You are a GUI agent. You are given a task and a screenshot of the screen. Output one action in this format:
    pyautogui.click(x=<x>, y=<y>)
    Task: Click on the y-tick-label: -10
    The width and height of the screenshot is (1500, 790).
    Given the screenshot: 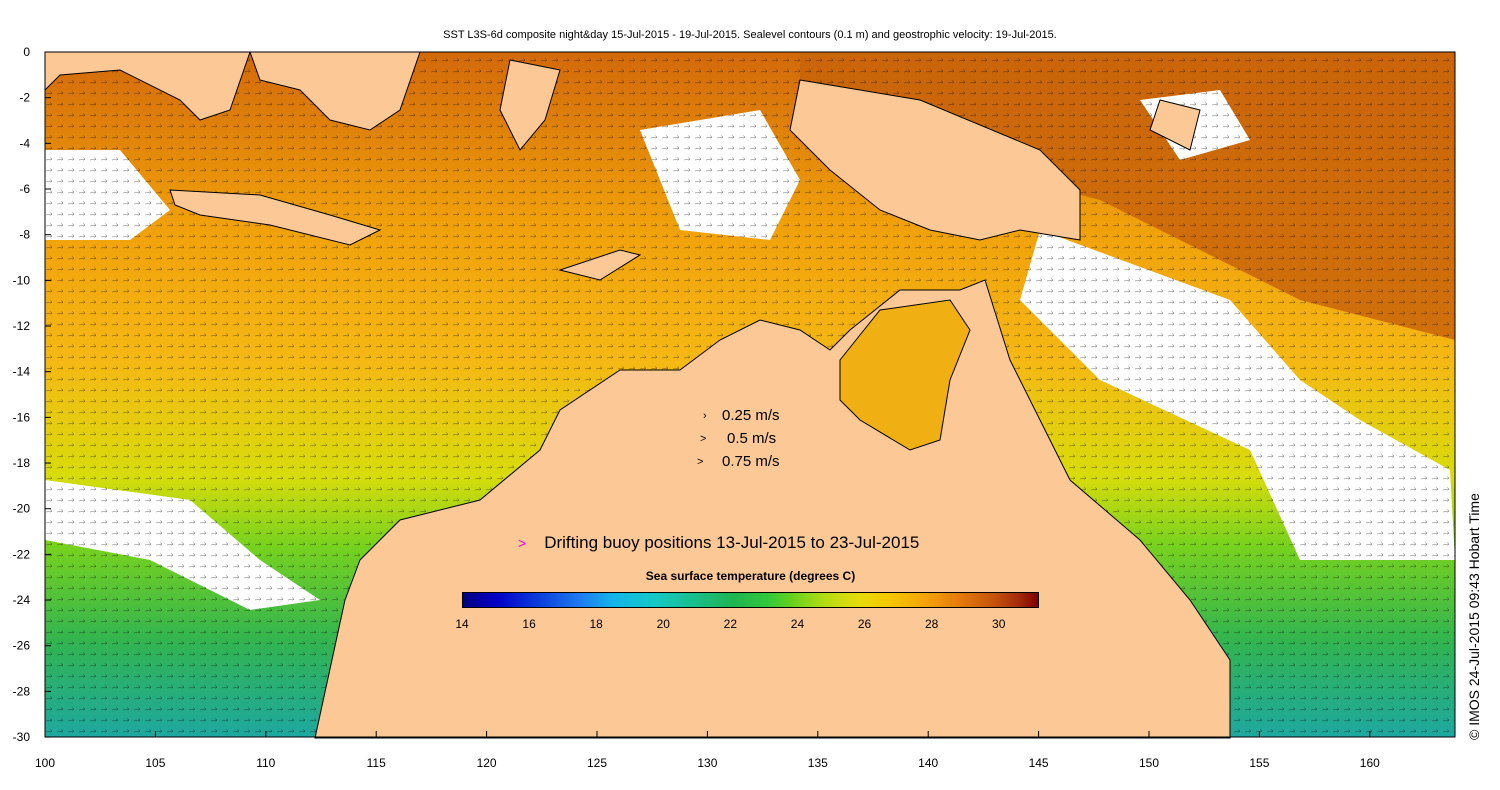 What is the action you would take?
    pyautogui.click(x=22, y=280)
    